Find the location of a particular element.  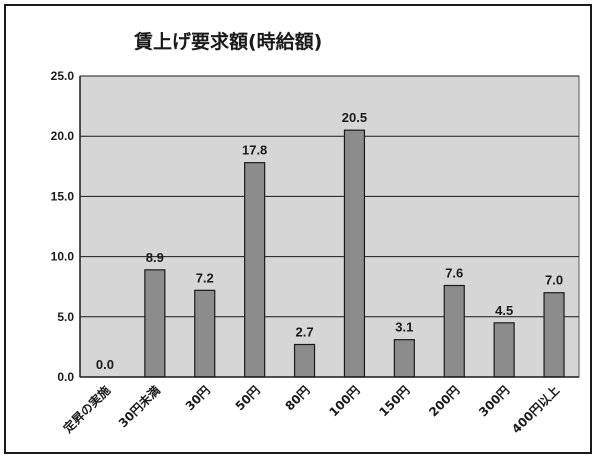

category-label: 80円 is located at coordinates (297, 398).